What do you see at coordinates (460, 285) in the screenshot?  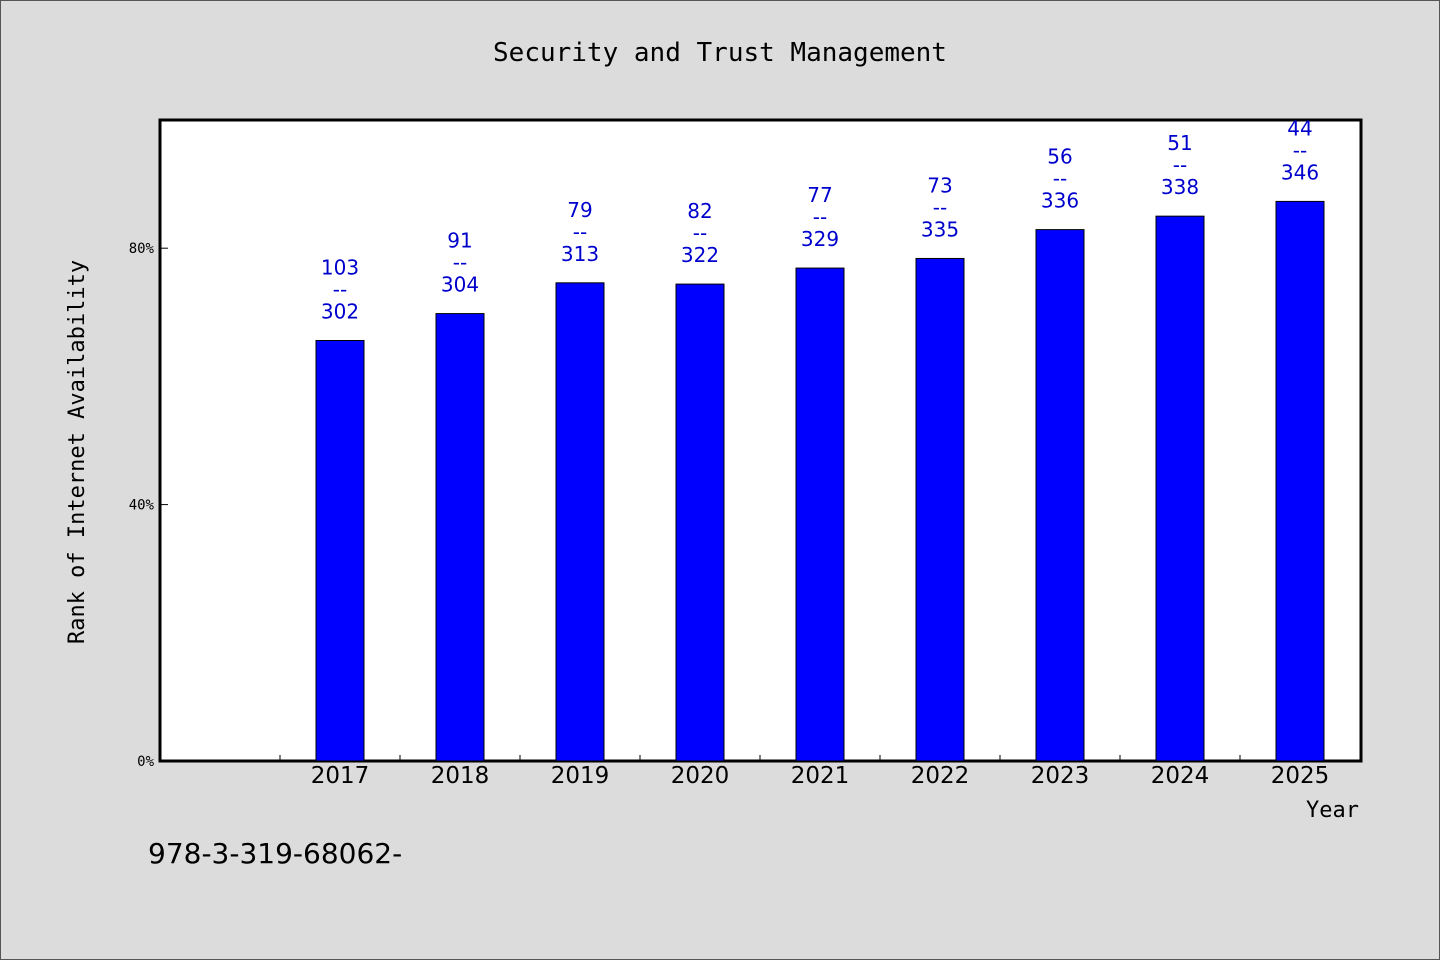 I see `data-label-bottom: 304` at bounding box center [460, 285].